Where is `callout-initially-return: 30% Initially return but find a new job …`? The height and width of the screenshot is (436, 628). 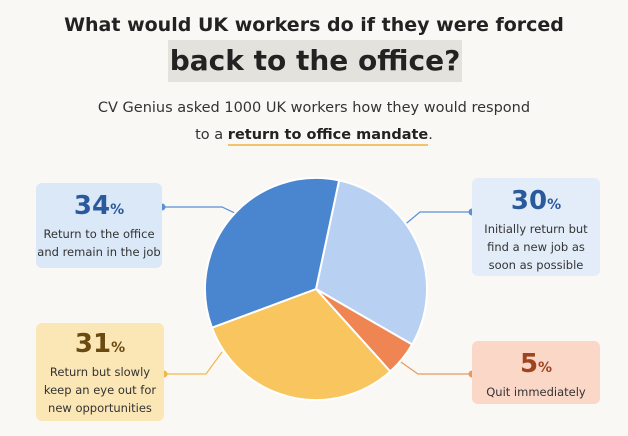
callout-initially-return: 30% Initially return but find a new job … is located at coordinates (536, 227).